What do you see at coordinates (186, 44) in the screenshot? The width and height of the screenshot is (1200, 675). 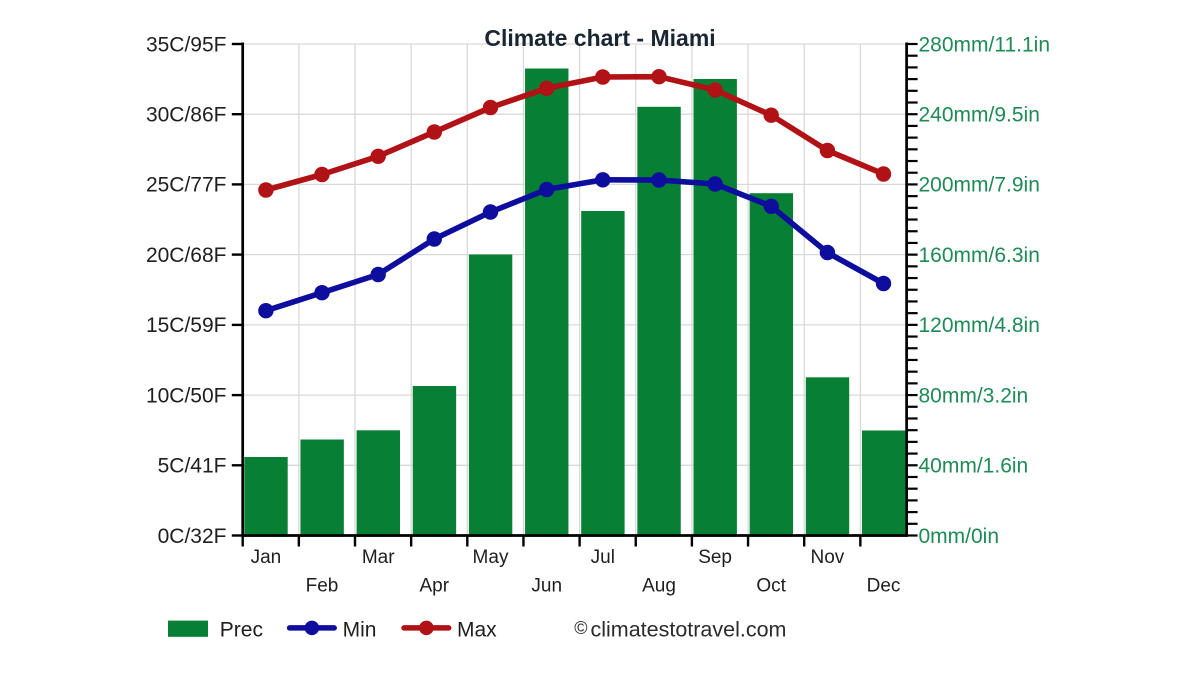 I see `svg-text: 35C/95F` at bounding box center [186, 44].